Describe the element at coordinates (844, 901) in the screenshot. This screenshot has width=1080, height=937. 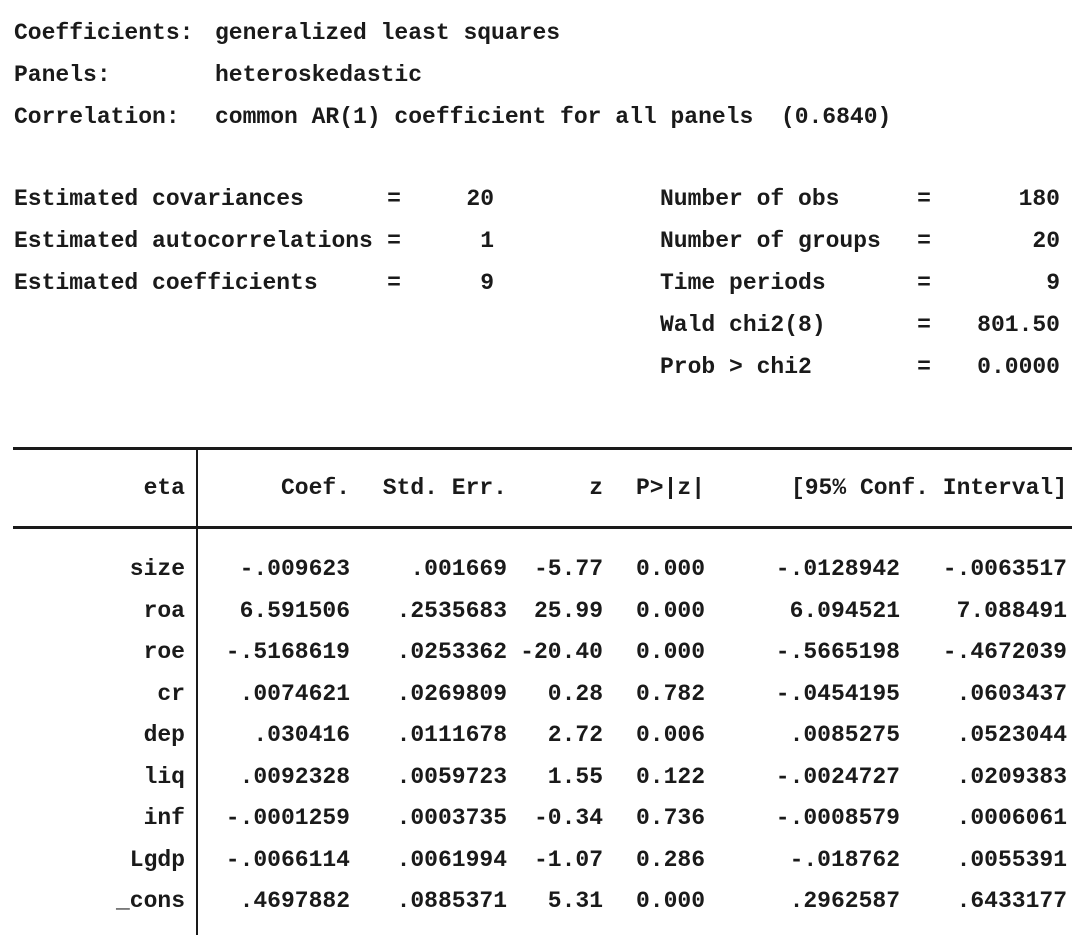
I see `ci-low-cell: .2962587` at that location.